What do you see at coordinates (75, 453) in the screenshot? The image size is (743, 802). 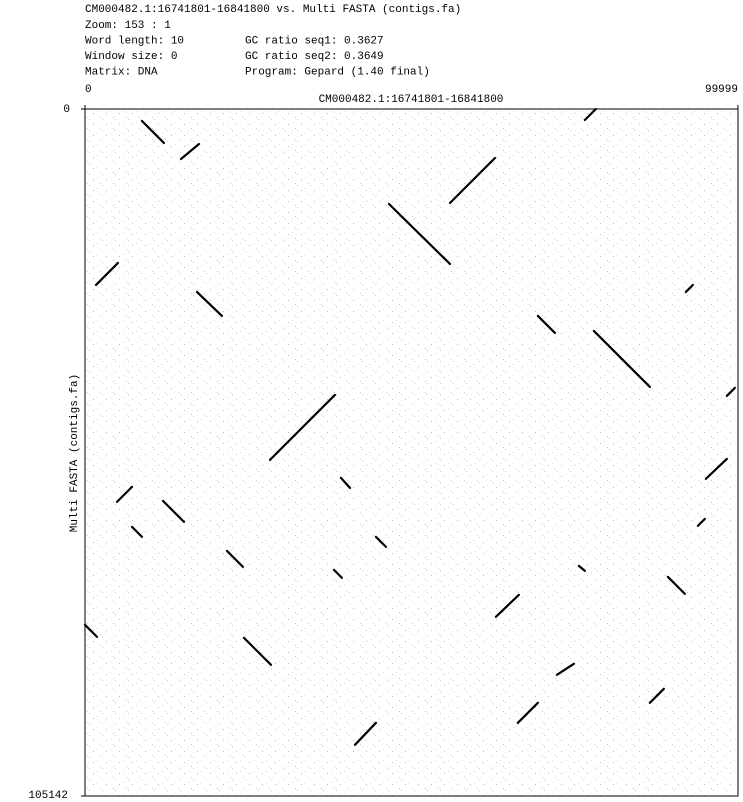 I see `y-axis-label: Multi FASTA (contigs.fa)` at bounding box center [75, 453].